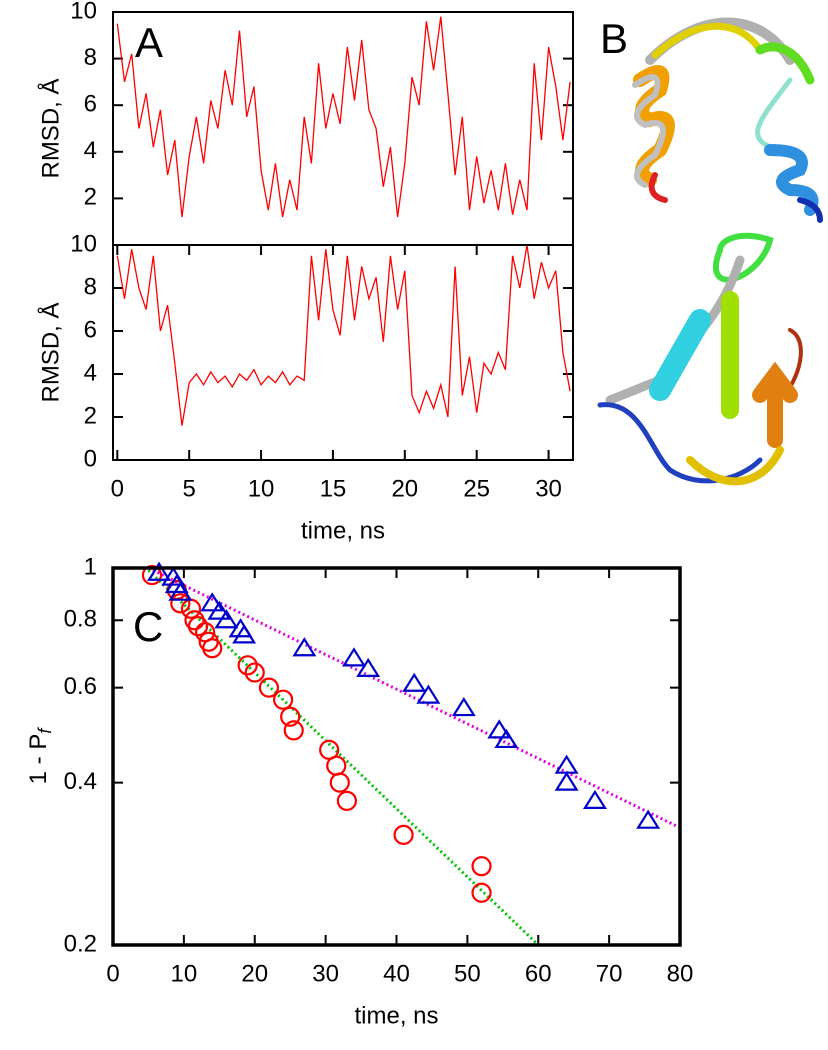 The height and width of the screenshot is (1050, 828). I want to click on y-tick-label: 0, so click(90, 458).